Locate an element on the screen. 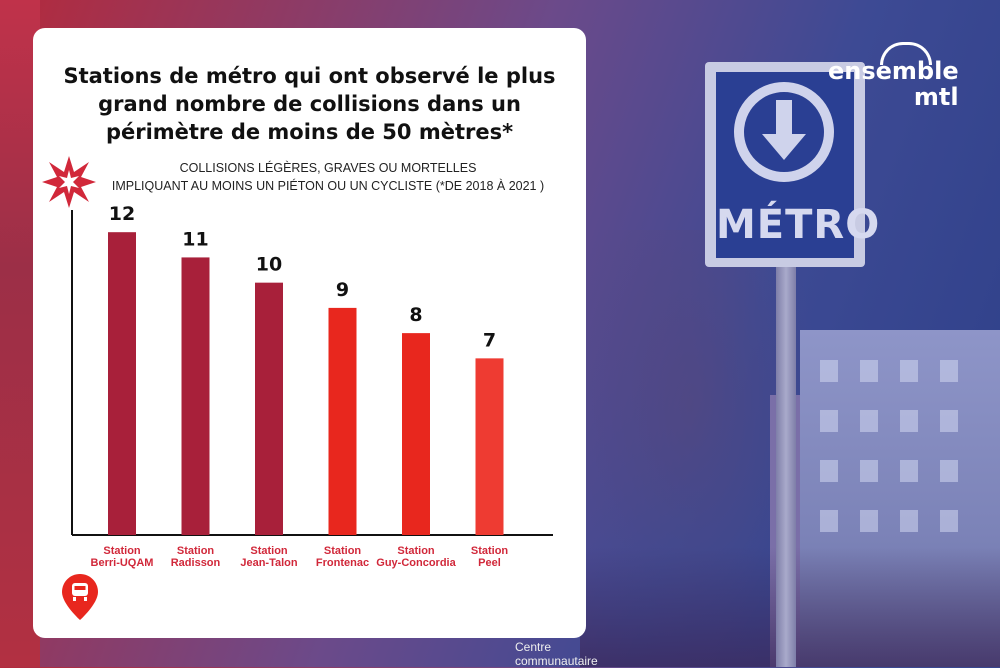 The image size is (1000, 668). chart-title-line-2: grand nombre de collisions dans un is located at coordinates (309, 104).